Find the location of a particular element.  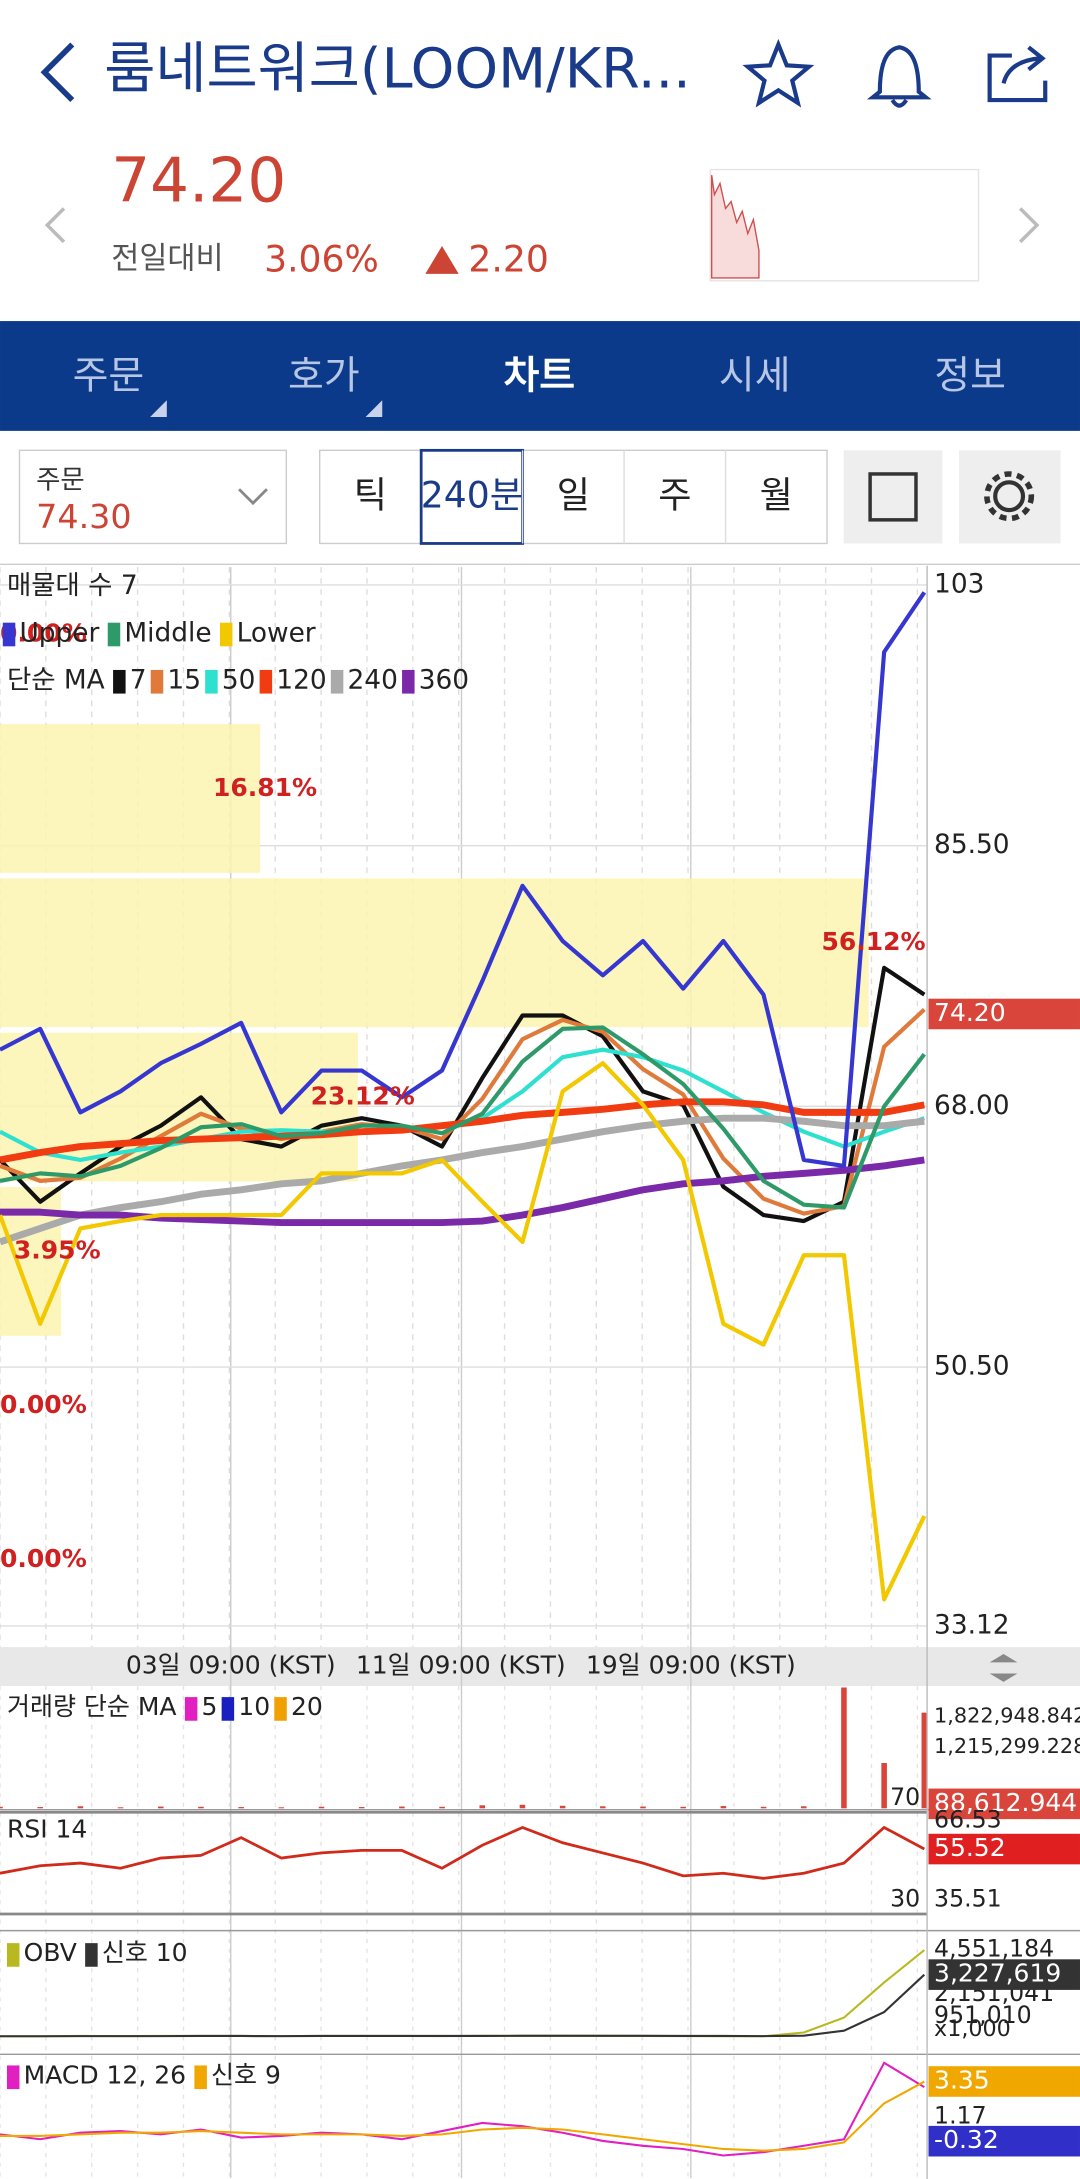

y-tick-label: 66.53 is located at coordinates (968, 1820).